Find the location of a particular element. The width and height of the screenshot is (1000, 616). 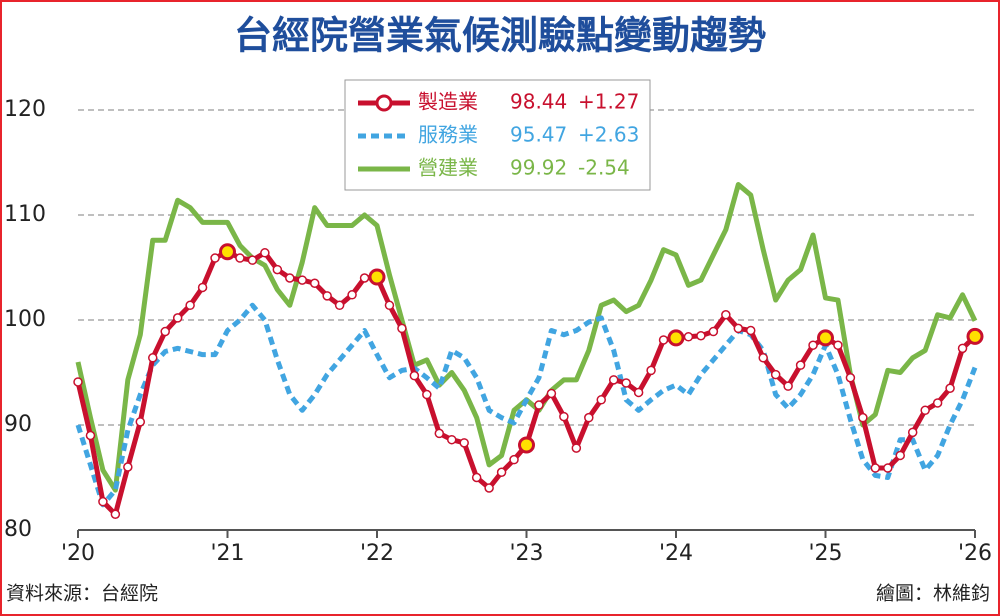

x-tick-label: '21 is located at coordinates (227, 553).